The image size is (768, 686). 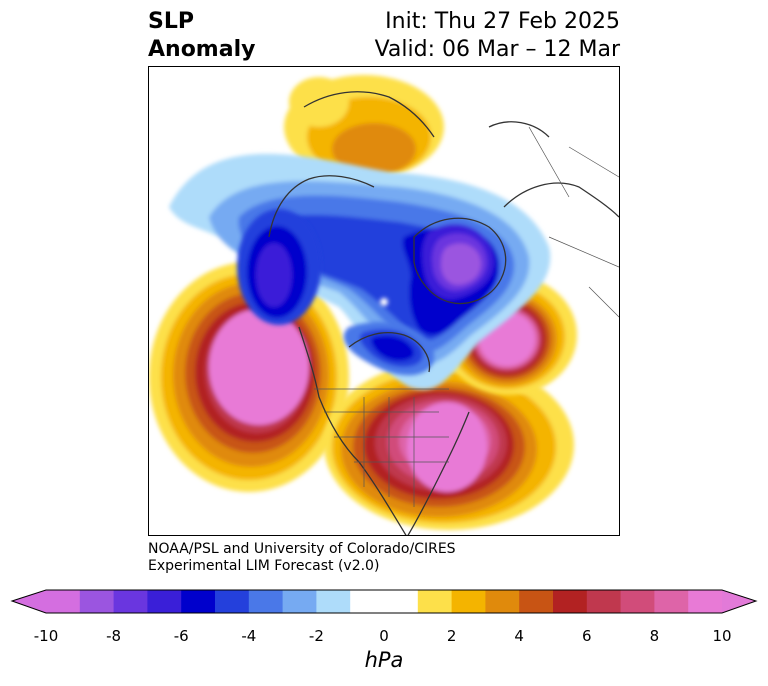 What do you see at coordinates (46, 636) in the screenshot?
I see `colorbar-tick-label: -10` at bounding box center [46, 636].